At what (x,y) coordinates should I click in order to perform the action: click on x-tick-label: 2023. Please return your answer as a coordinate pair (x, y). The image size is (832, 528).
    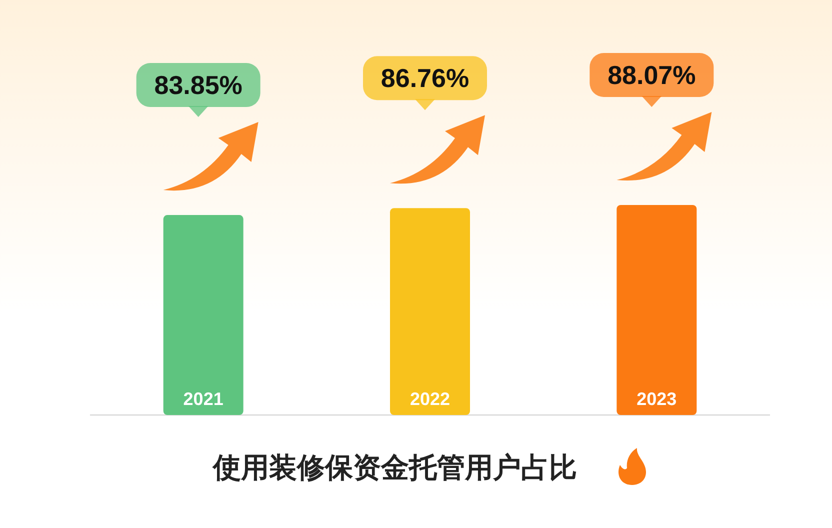
    Looking at the image, I should click on (656, 399).